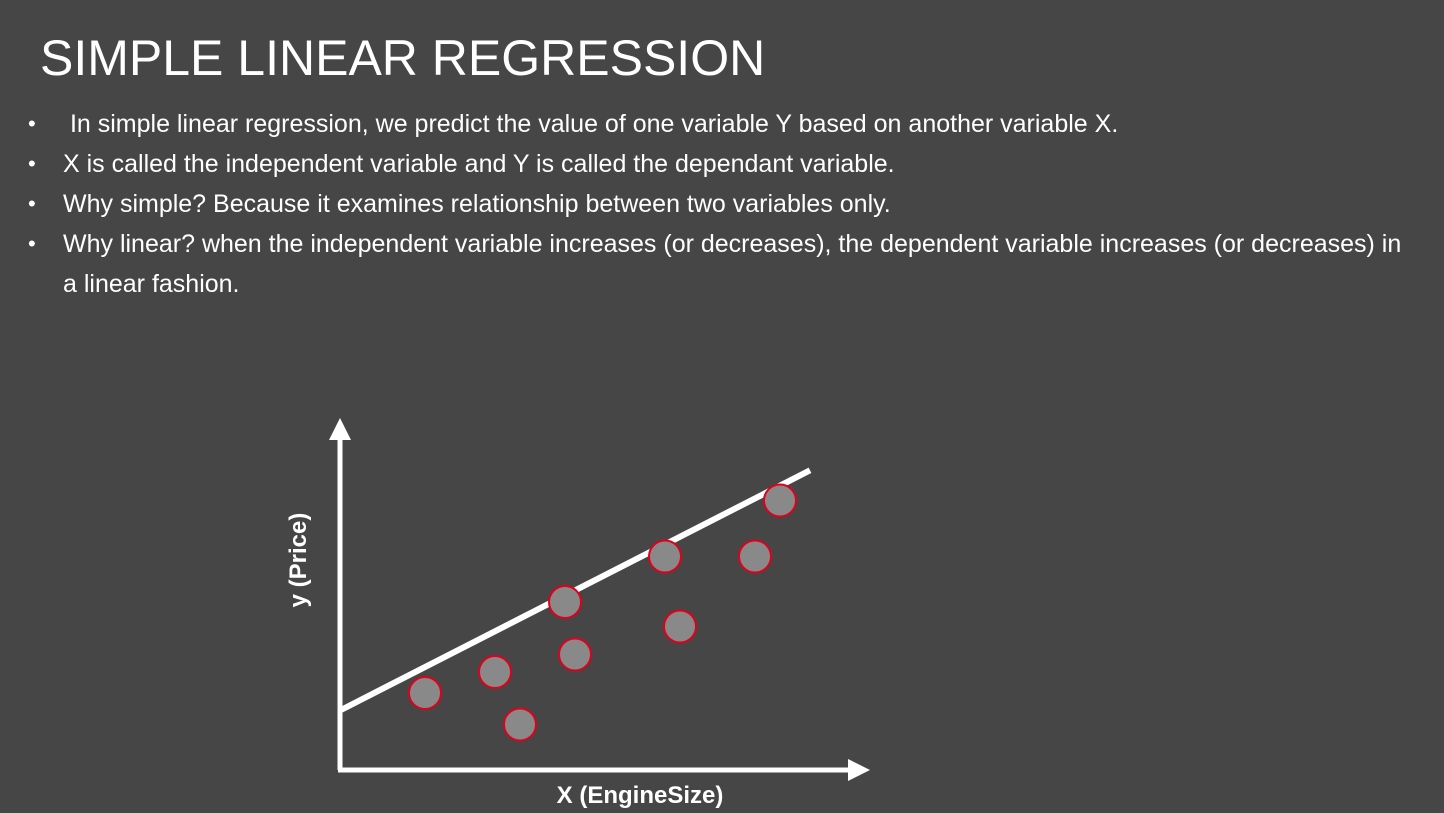 The height and width of the screenshot is (813, 1444). What do you see at coordinates (403, 58) in the screenshot?
I see `slide-title: SIMPLE LINEAR REGRESSION` at bounding box center [403, 58].